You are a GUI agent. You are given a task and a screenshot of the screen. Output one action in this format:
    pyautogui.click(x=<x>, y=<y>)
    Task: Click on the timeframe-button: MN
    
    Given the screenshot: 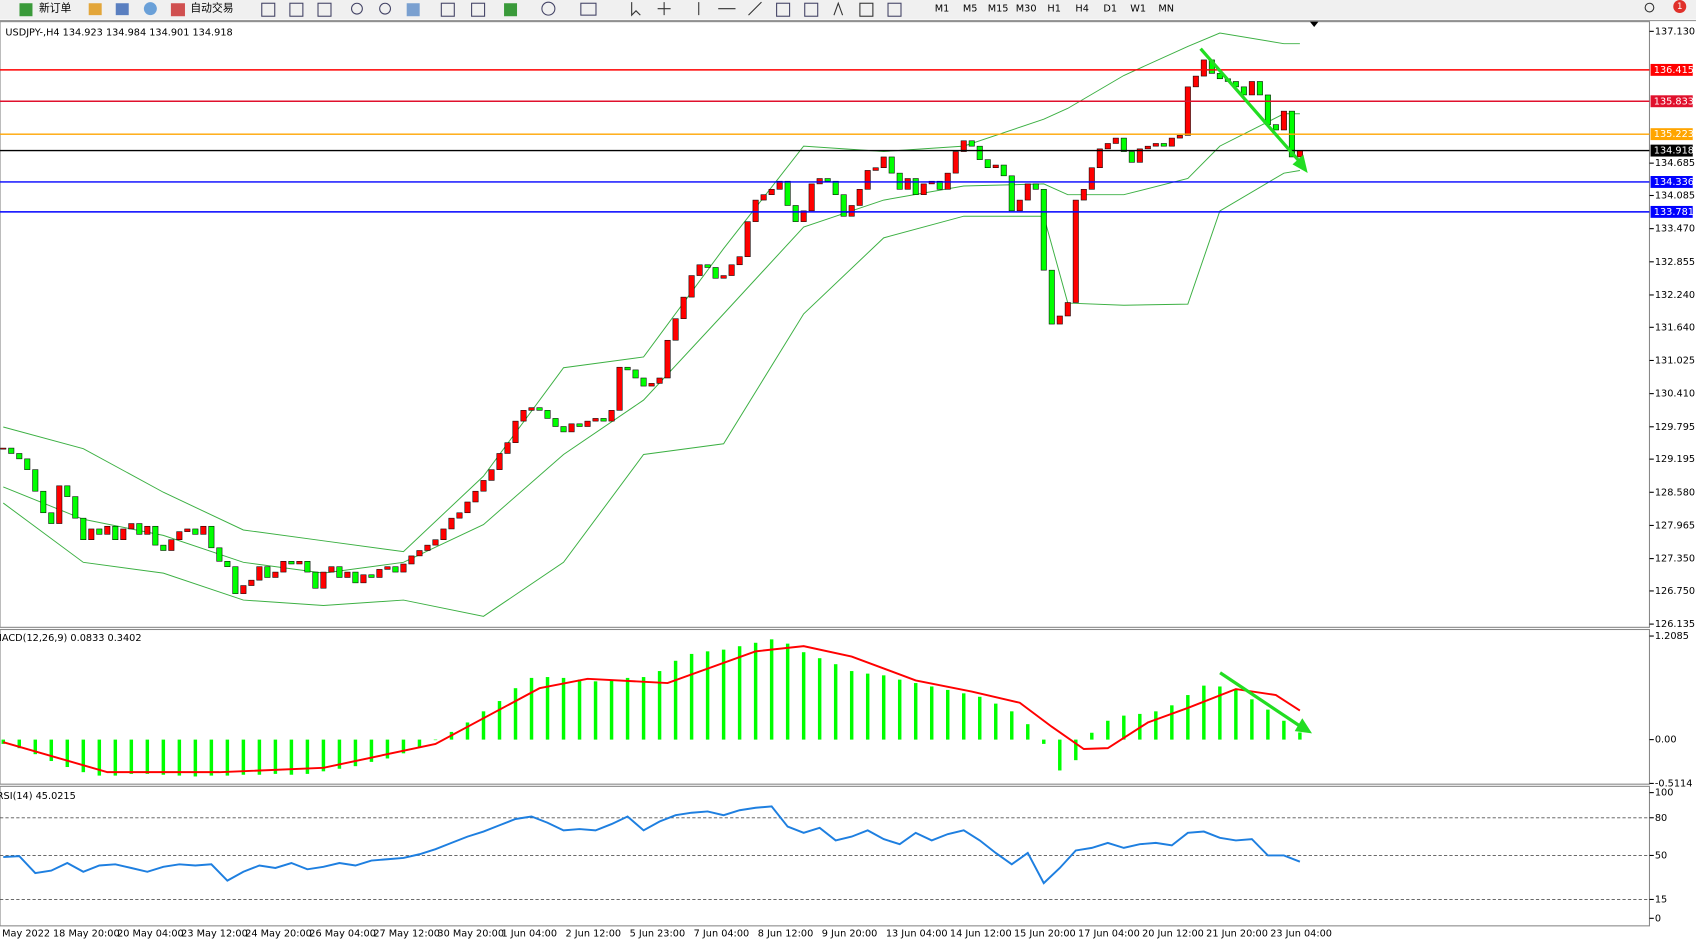 What is the action you would take?
    pyautogui.click(x=1166, y=9)
    